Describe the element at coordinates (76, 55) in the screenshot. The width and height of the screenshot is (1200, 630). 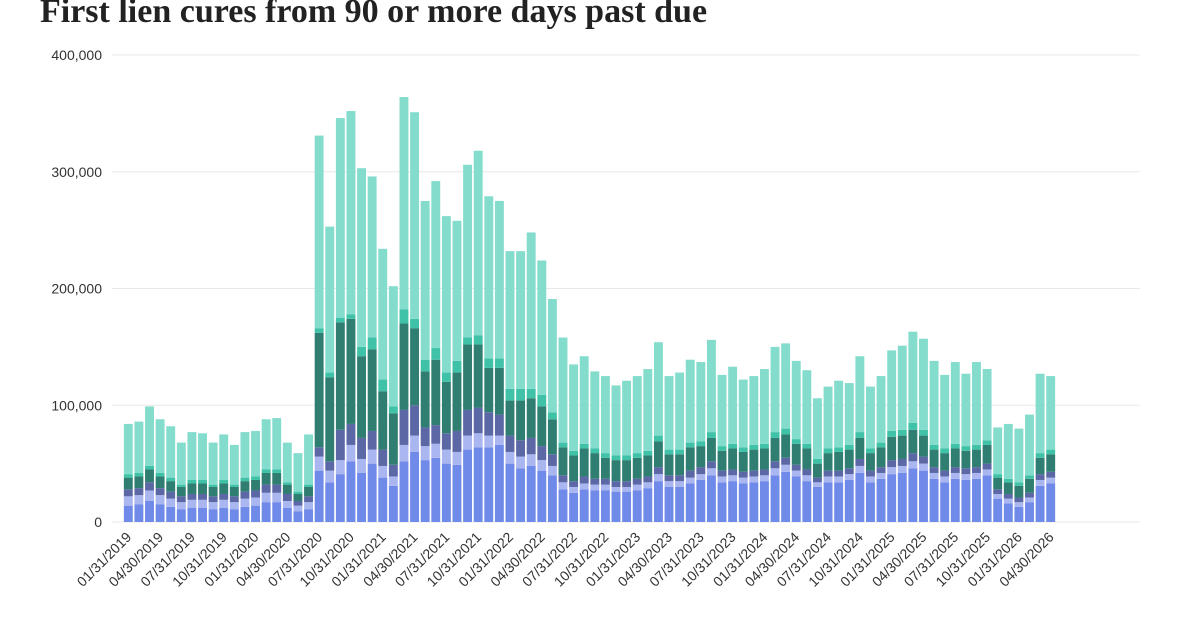
I see `y-tick-label: 400,000` at that location.